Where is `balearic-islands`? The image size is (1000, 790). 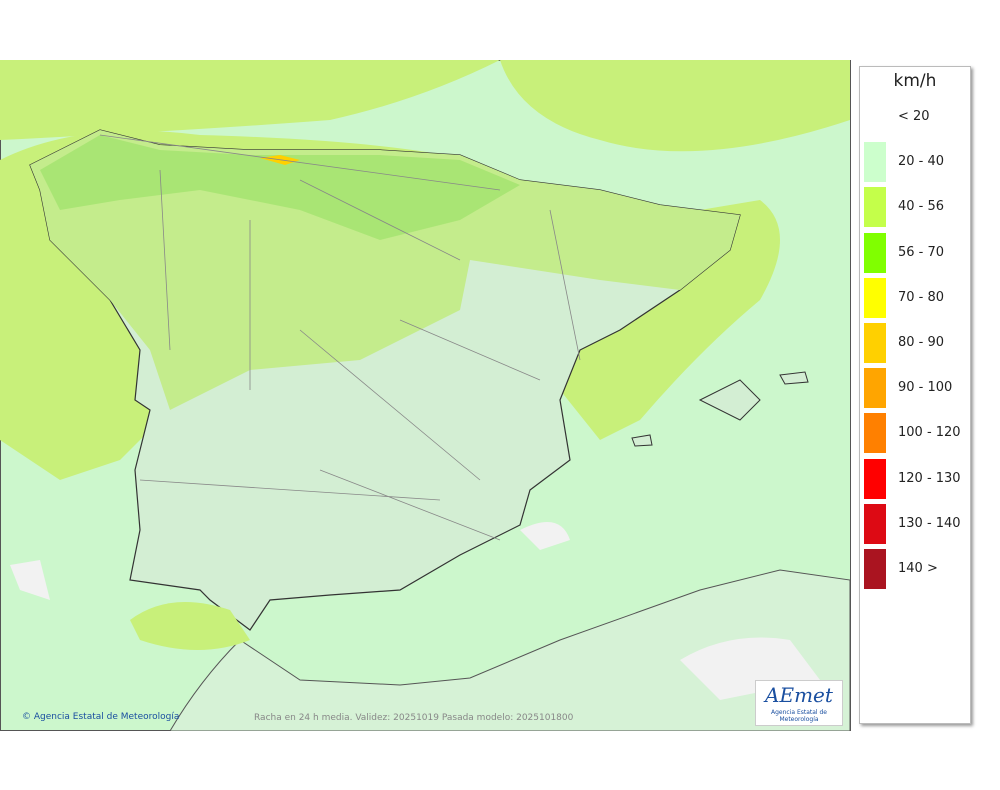 balearic-islands is located at coordinates (720, 409).